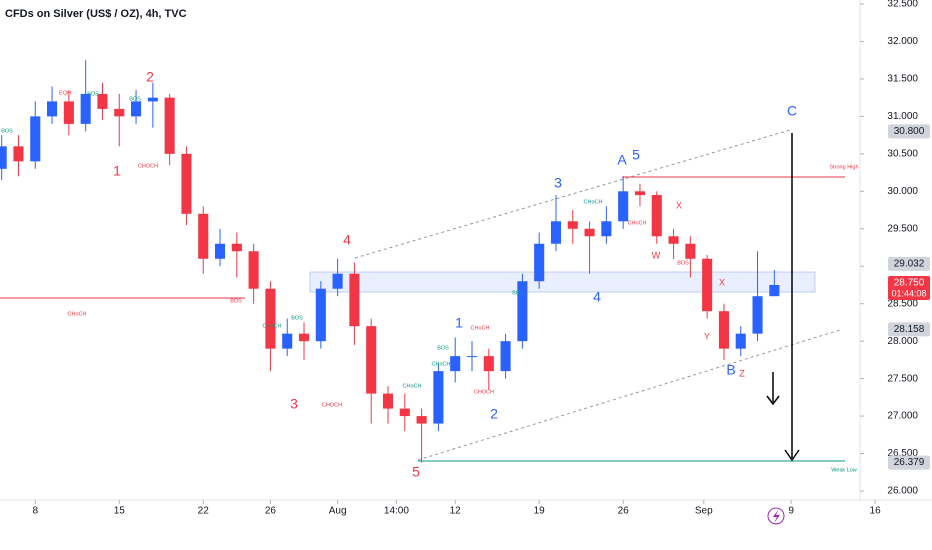  I want to click on x-tick-label: 12, so click(456, 511).